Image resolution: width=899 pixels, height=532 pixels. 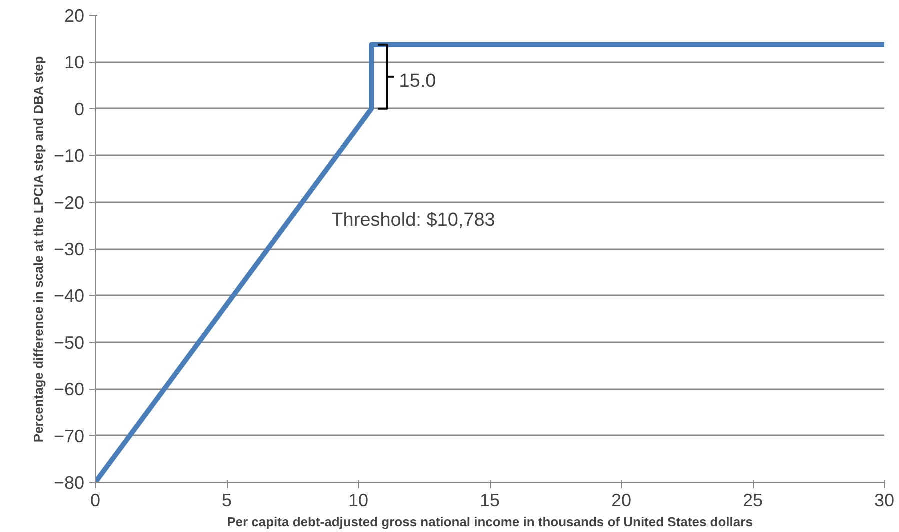 What do you see at coordinates (95, 500) in the screenshot?
I see `x-tick-label: 0` at bounding box center [95, 500].